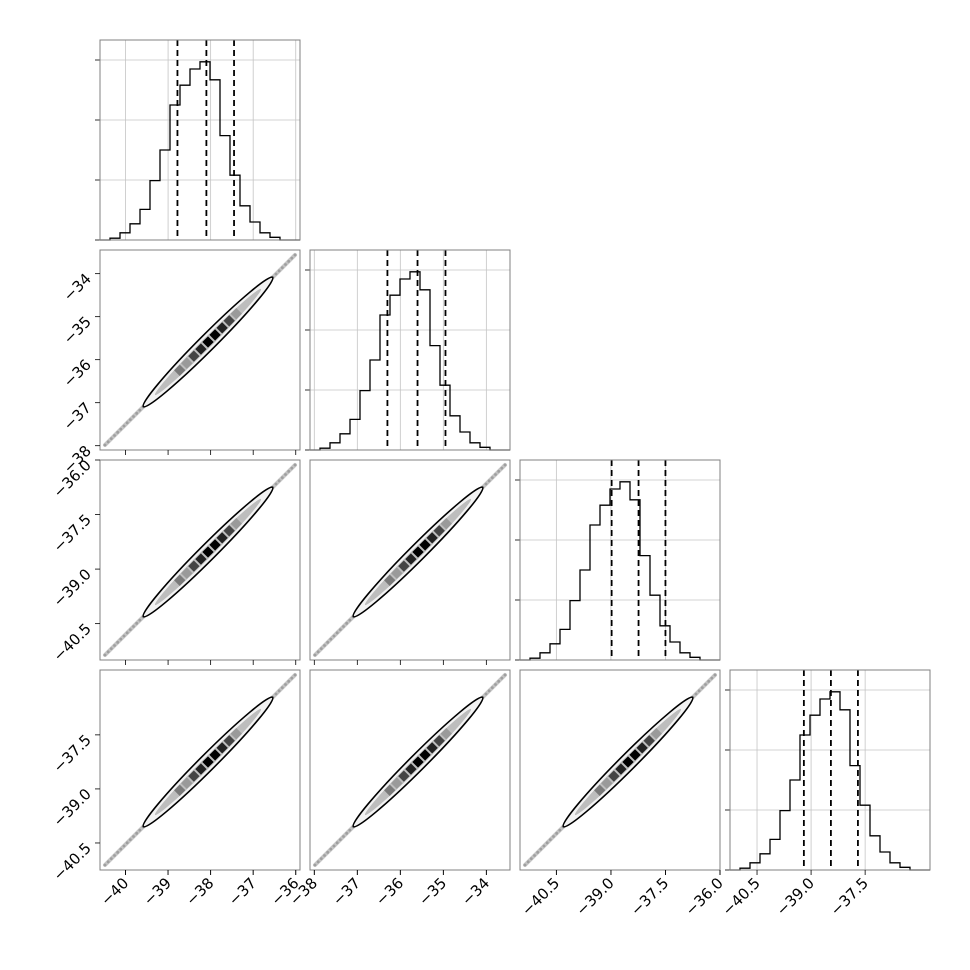 The width and height of the screenshot is (970, 970). Describe the element at coordinates (72, 807) in the screenshot. I see `y-tick-label: −39.0` at that location.